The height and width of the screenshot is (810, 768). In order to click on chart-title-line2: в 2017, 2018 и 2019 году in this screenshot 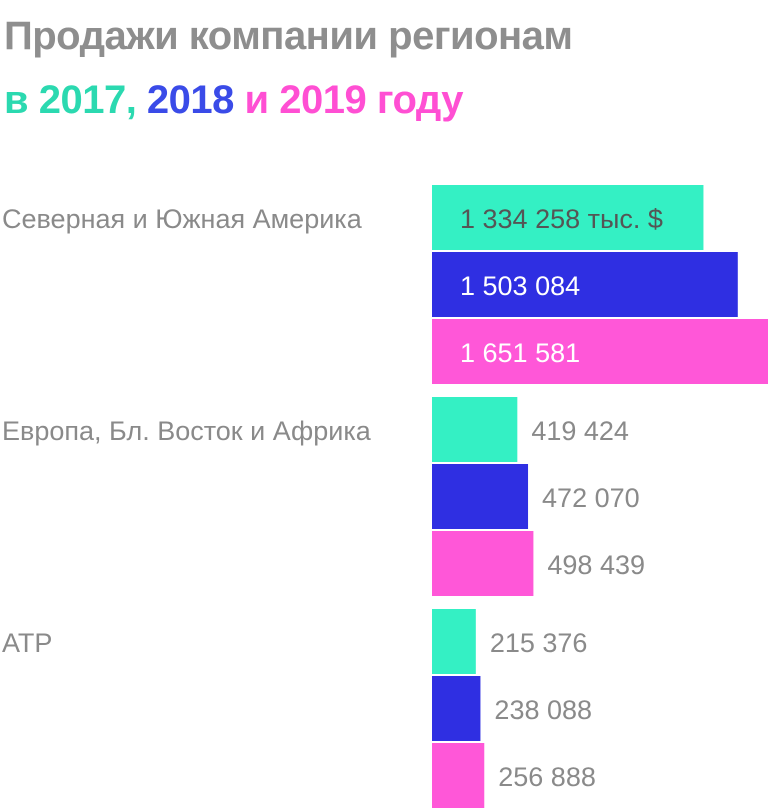, I will do `click(233, 100)`.